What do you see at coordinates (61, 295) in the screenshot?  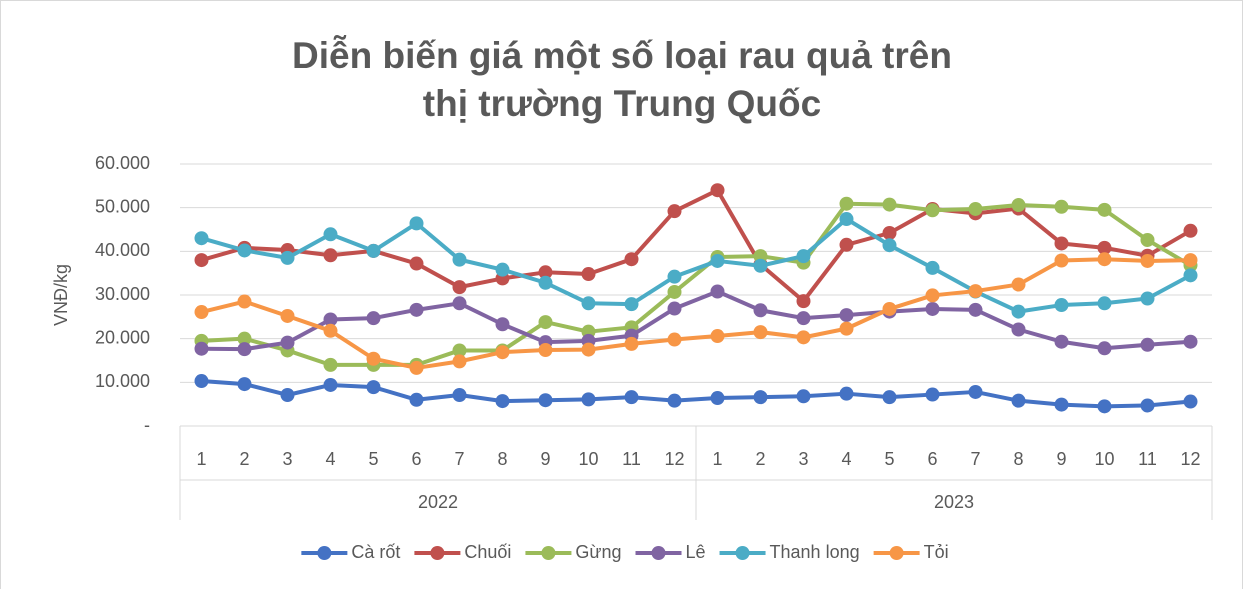 I see `y-axis-label: VNĐ/kg` at bounding box center [61, 295].